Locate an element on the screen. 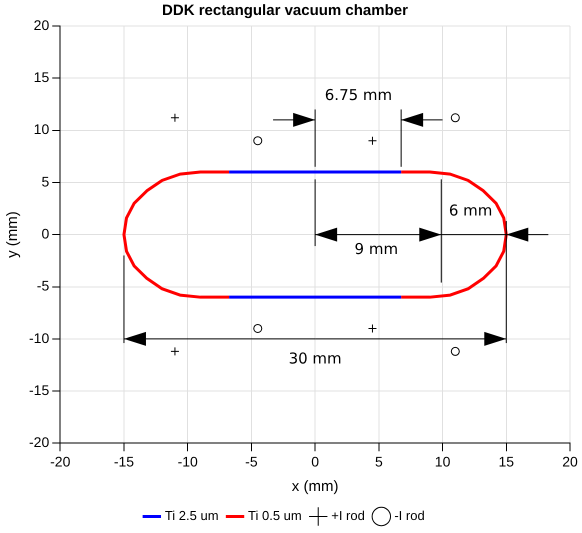 This screenshot has height=533, width=582. x-tick-label: 5 is located at coordinates (378, 461).